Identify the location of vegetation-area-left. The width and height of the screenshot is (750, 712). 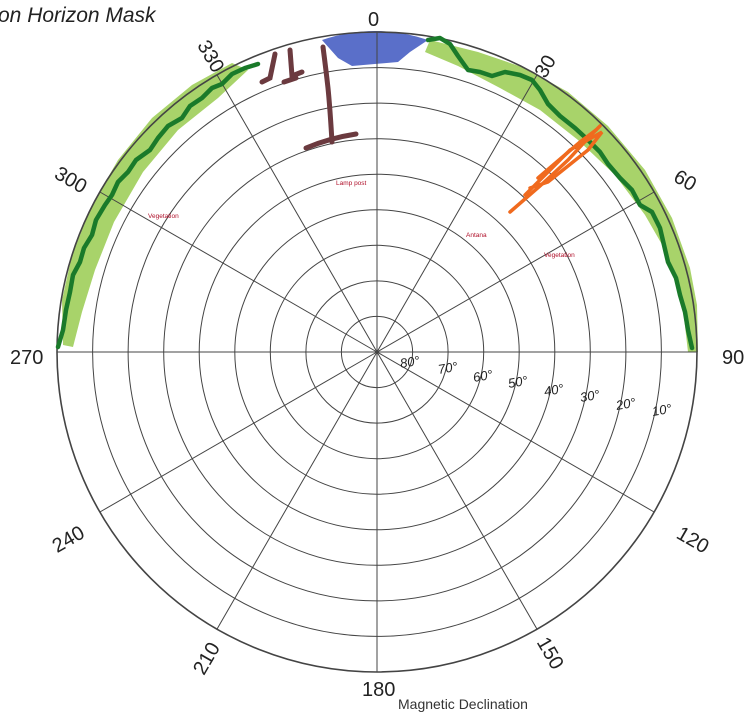
(155, 205).